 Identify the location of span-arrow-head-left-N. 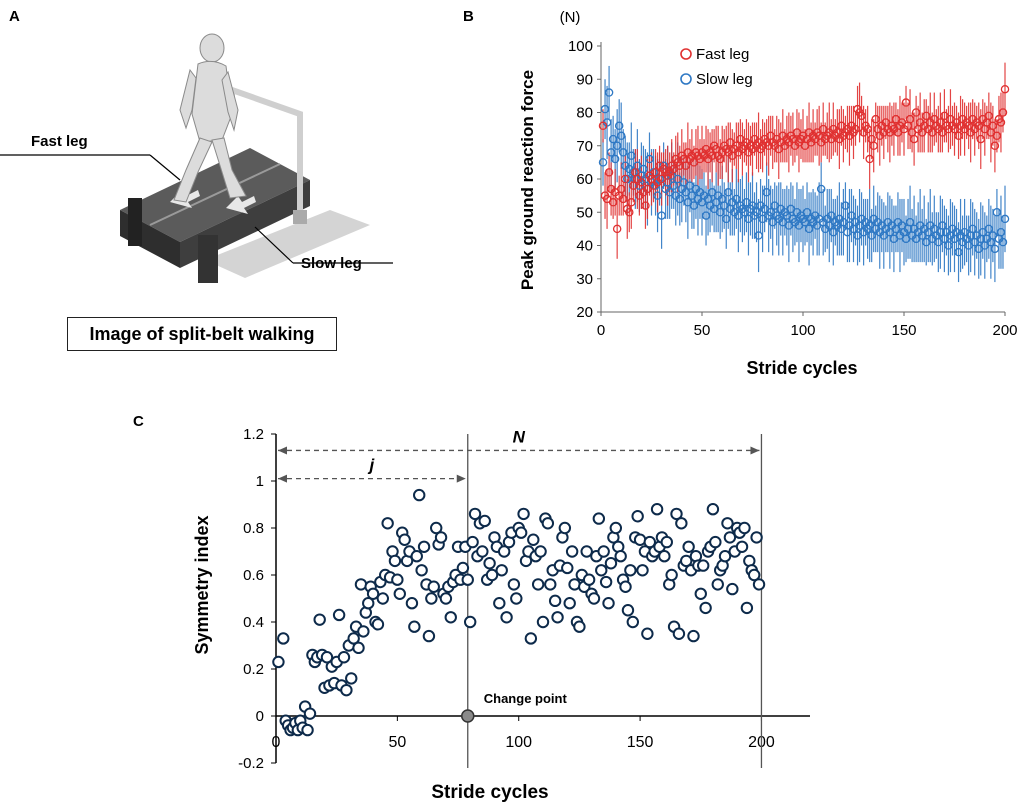
(282, 450).